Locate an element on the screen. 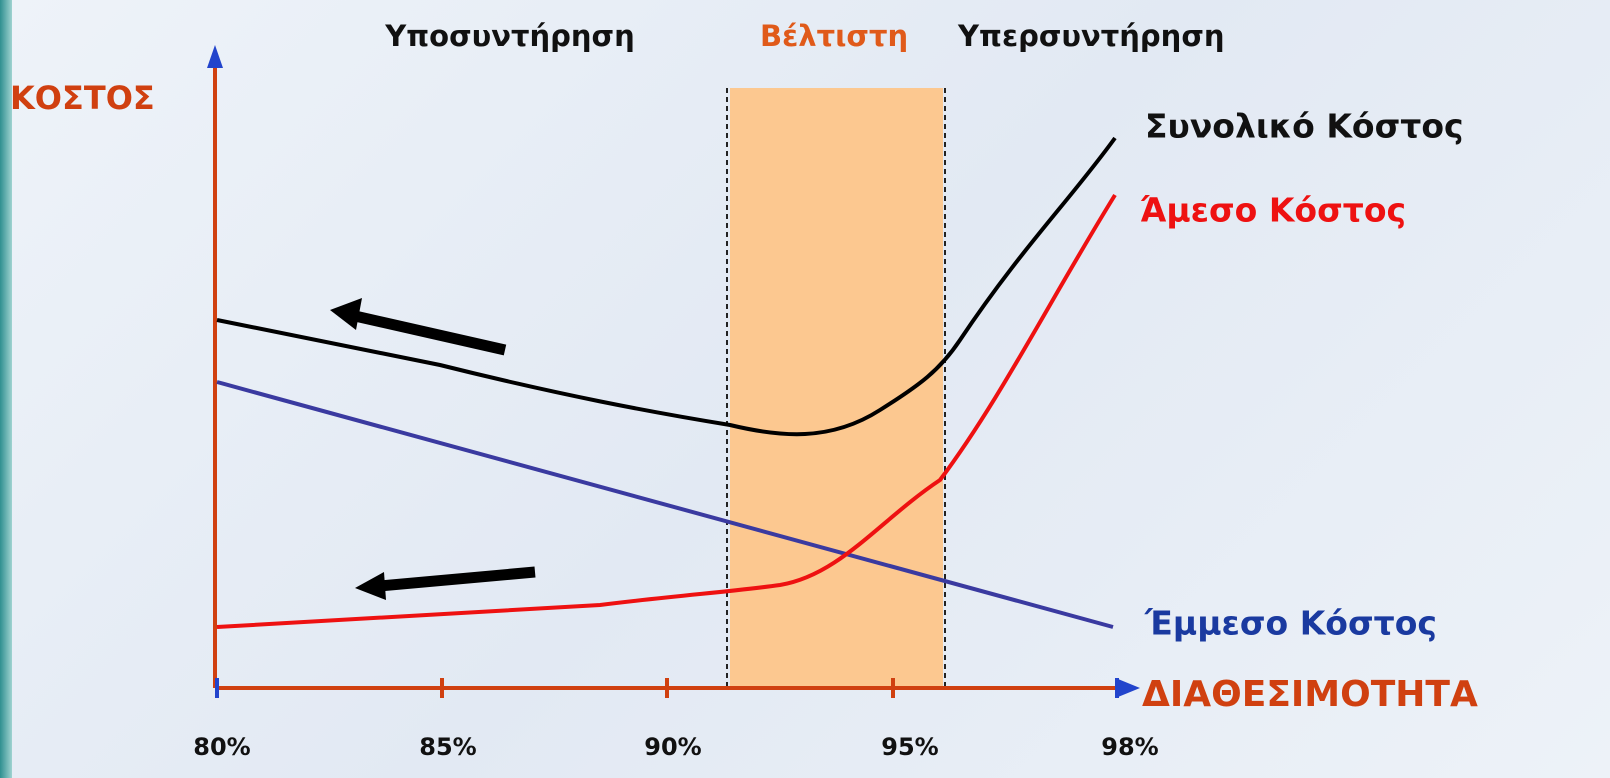 This screenshot has width=1610, height=778. curve-label: Άμεσο Κόστος is located at coordinates (1273, 210).